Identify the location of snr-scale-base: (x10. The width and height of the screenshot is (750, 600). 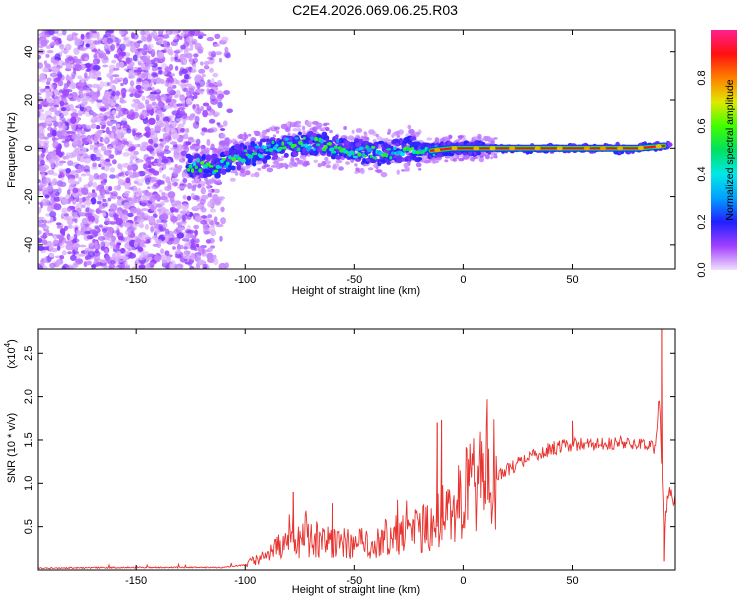
(12, 357).